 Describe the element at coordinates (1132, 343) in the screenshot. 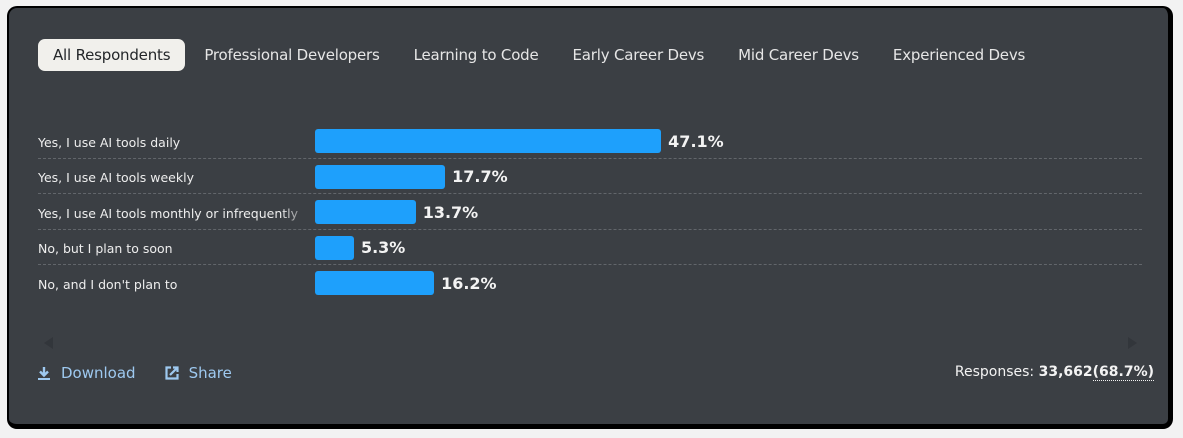

I see `scroll-right-icon` at that location.